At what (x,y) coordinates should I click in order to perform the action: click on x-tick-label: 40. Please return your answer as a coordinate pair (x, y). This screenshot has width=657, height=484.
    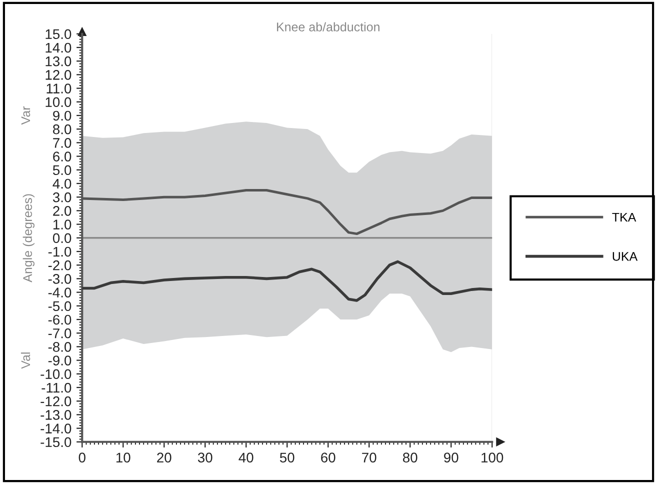
    Looking at the image, I should click on (246, 457).